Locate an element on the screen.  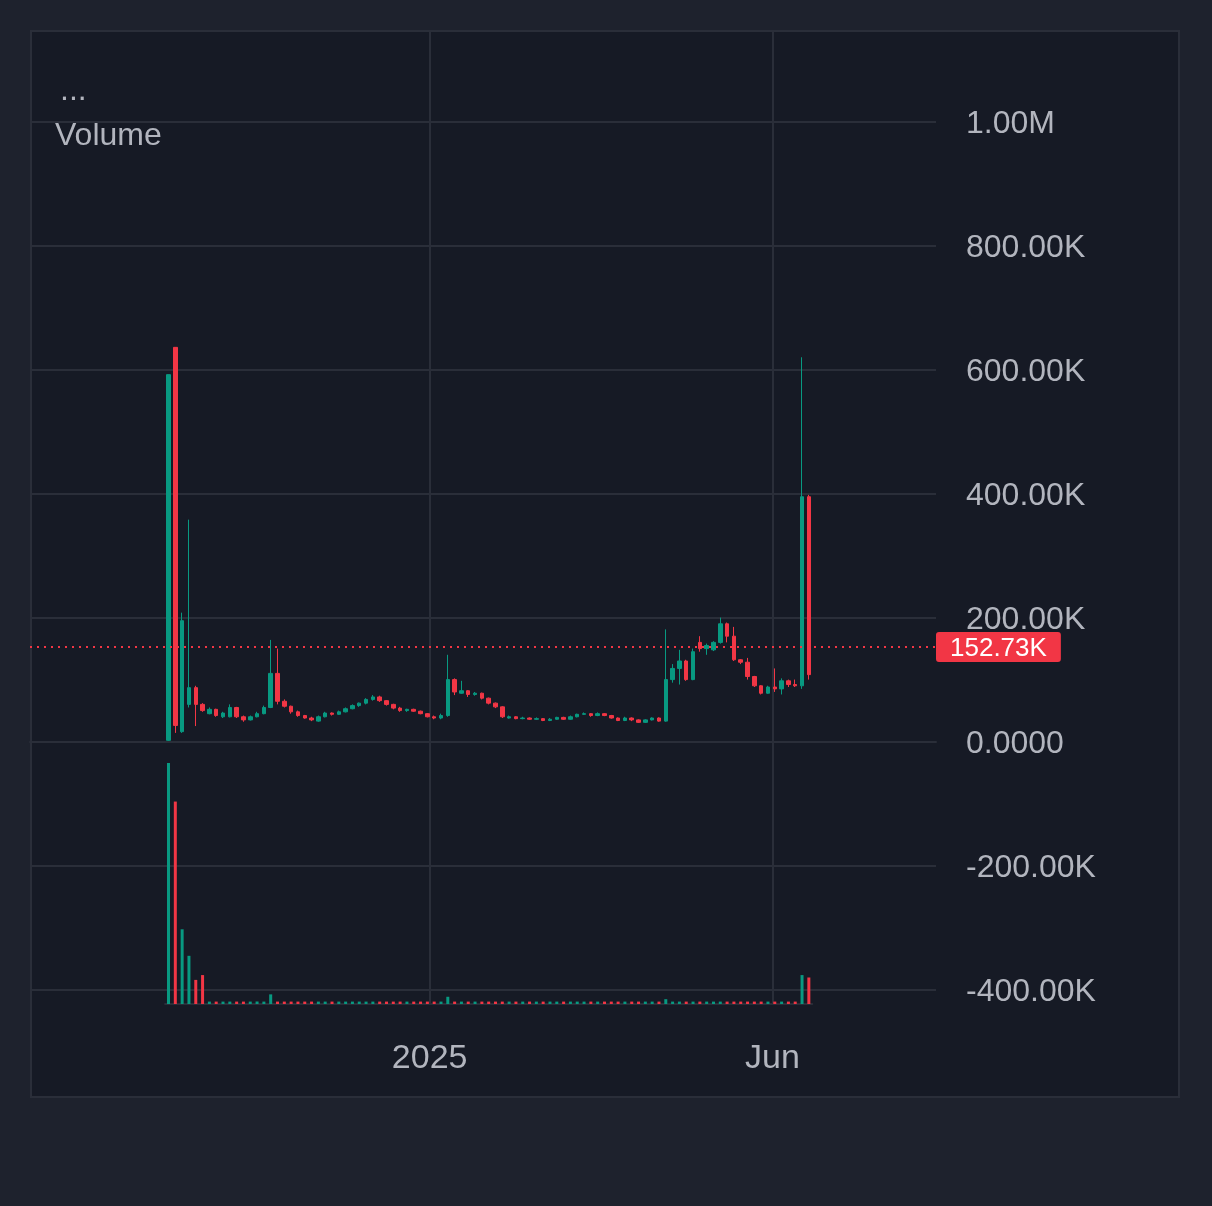
y-tick-label: 800.00K is located at coordinates (1026, 245).